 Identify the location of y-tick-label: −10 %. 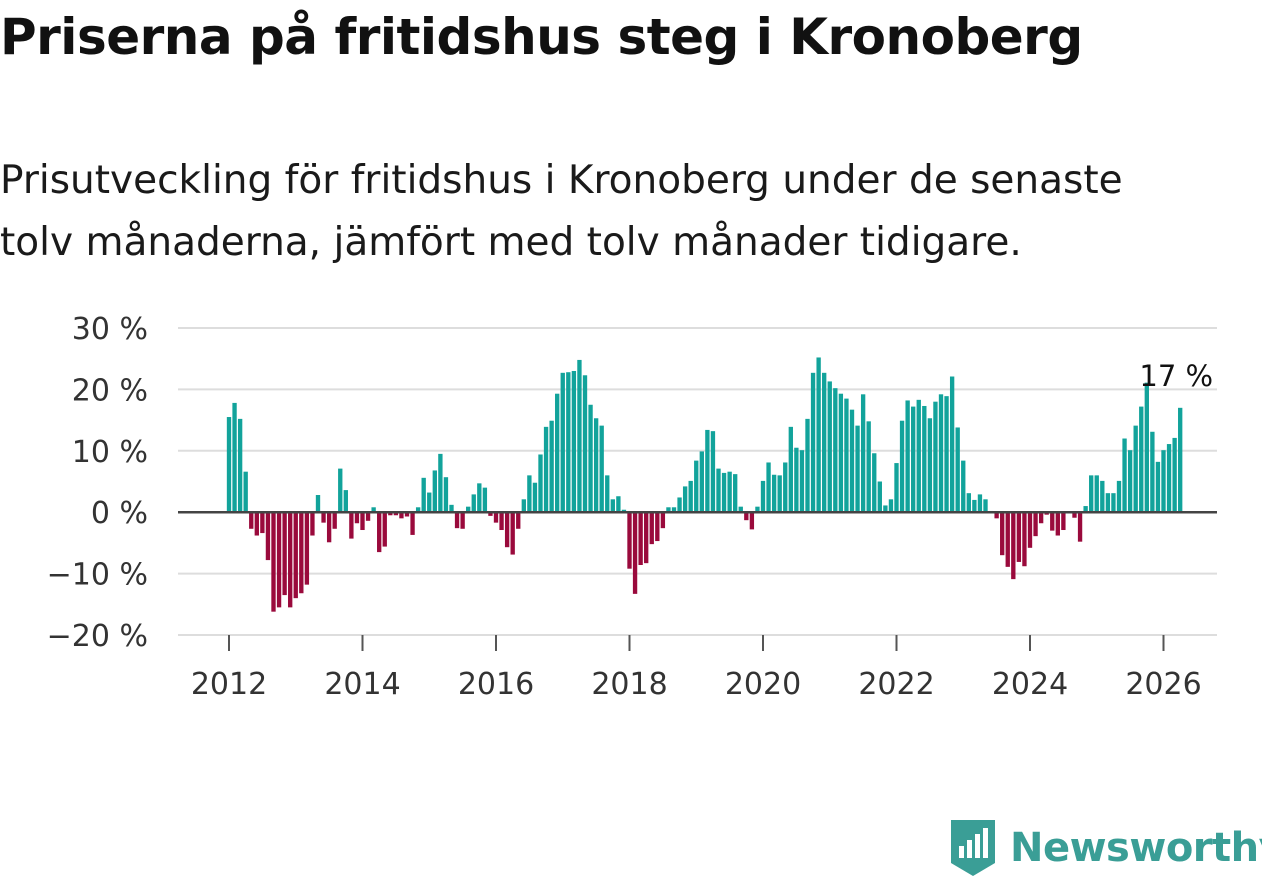
(97, 575).